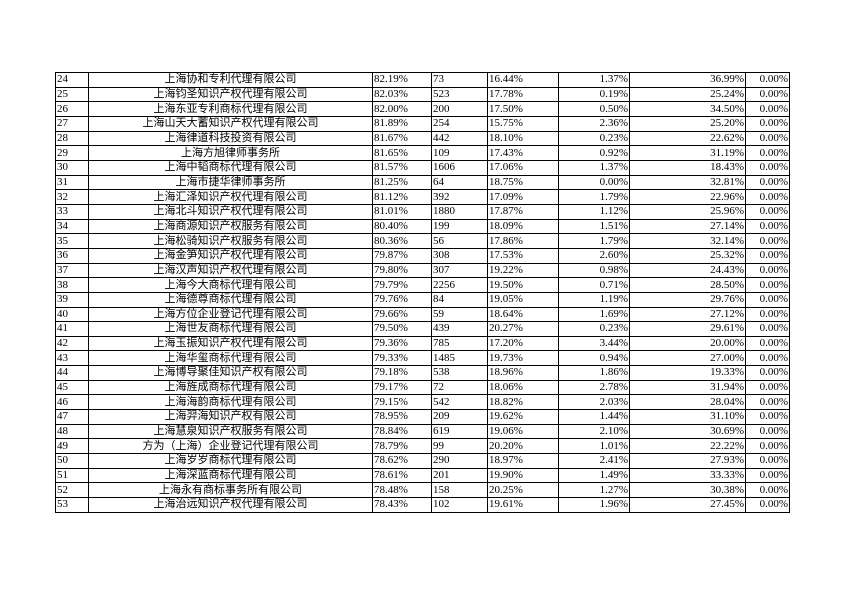 Image resolution: width=842 pixels, height=595 pixels. What do you see at coordinates (687, 167) in the screenshot?
I see `pct-cell-c: 18.43%` at bounding box center [687, 167].